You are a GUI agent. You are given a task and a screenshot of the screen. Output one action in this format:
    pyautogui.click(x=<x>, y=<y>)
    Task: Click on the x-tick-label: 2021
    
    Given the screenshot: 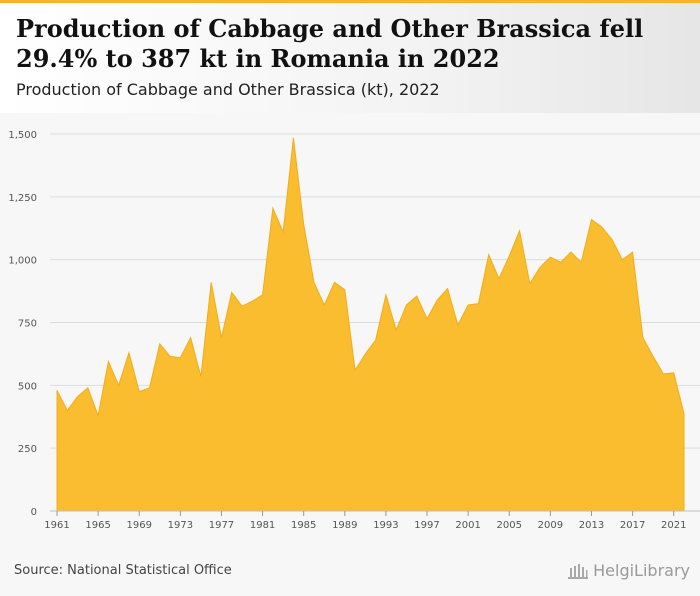 What is the action you would take?
    pyautogui.click(x=673, y=525)
    